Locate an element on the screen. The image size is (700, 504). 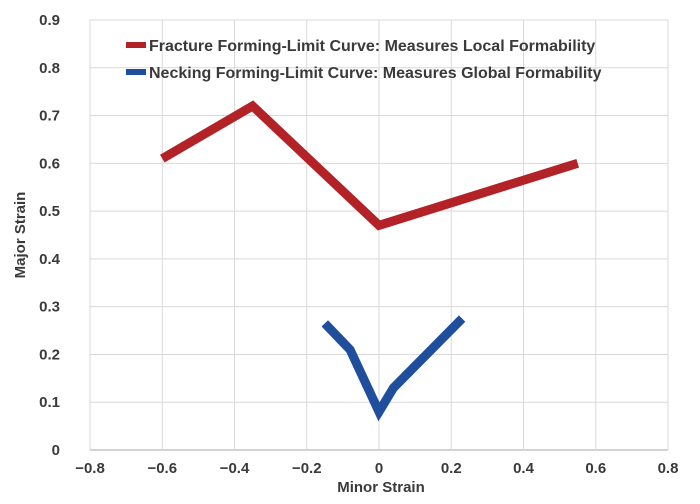
y-tick-label: 0.6 is located at coordinates (49, 163).